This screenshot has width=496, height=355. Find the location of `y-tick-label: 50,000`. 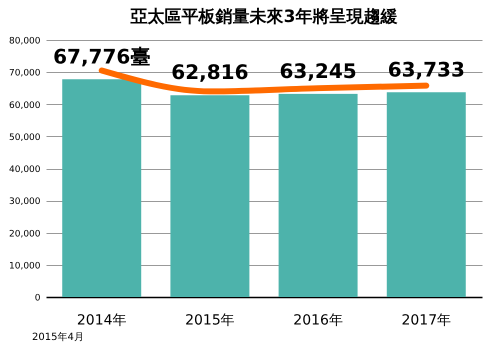

y-tick-label: 50,000 is located at coordinates (25, 137).